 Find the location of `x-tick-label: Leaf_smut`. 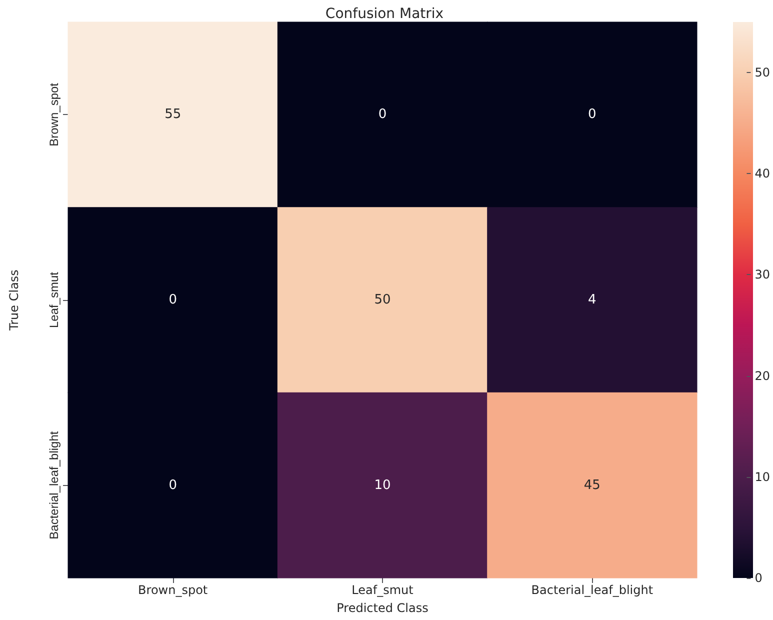

x-tick-label: Leaf_smut is located at coordinates (383, 590).